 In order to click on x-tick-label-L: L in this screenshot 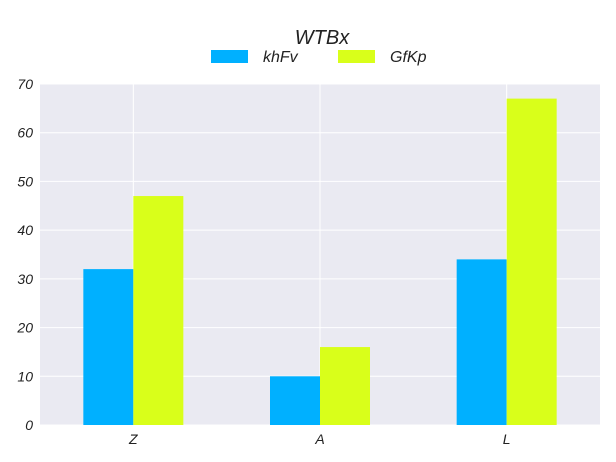, I will do `click(507, 439)`.